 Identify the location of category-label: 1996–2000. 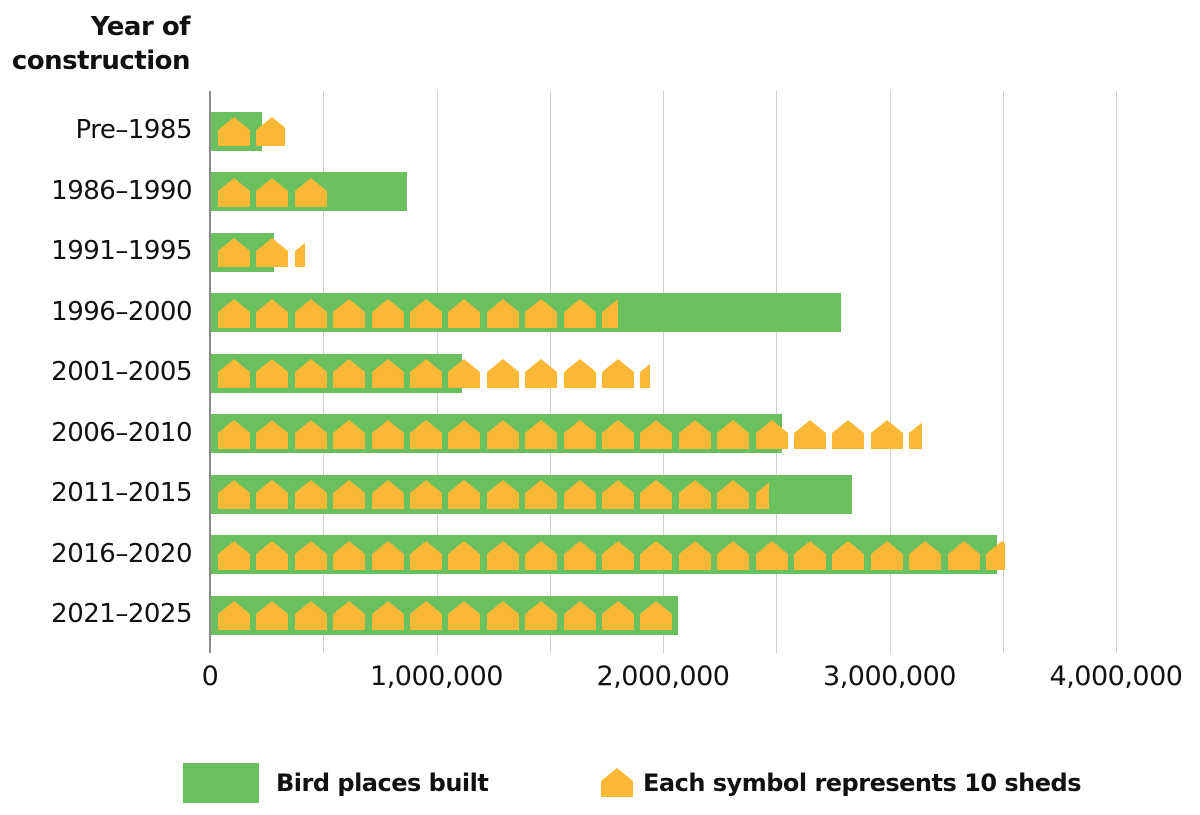
(121, 311).